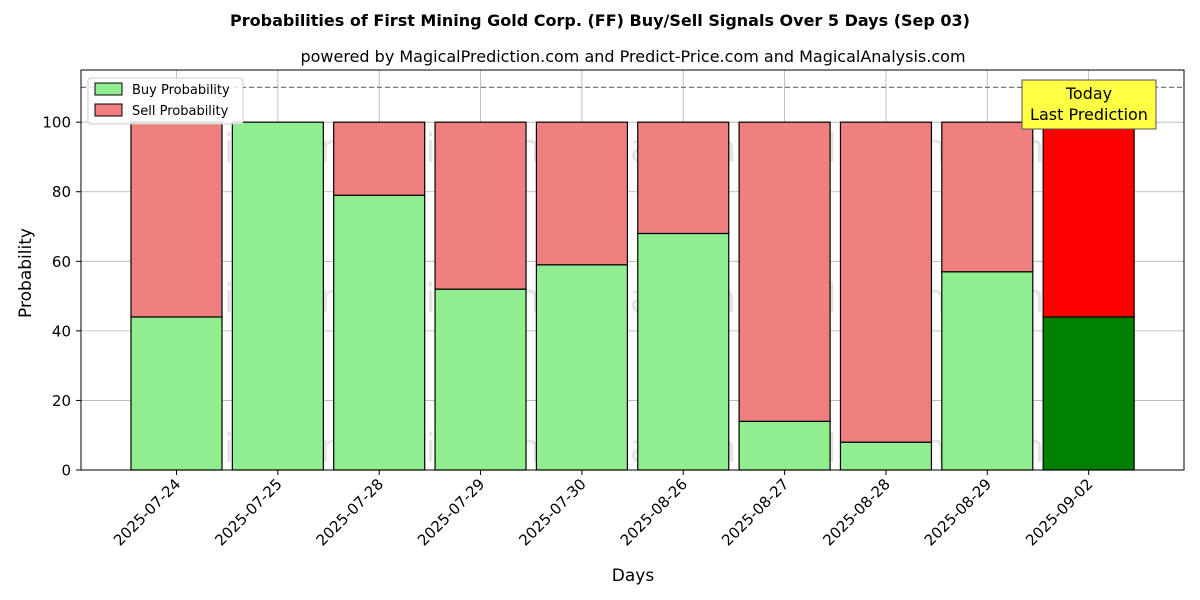 Image resolution: width=1200 pixels, height=600 pixels. Describe the element at coordinates (350, 512) in the screenshot. I see `x-tick-label: 2025-07-28` at that location.